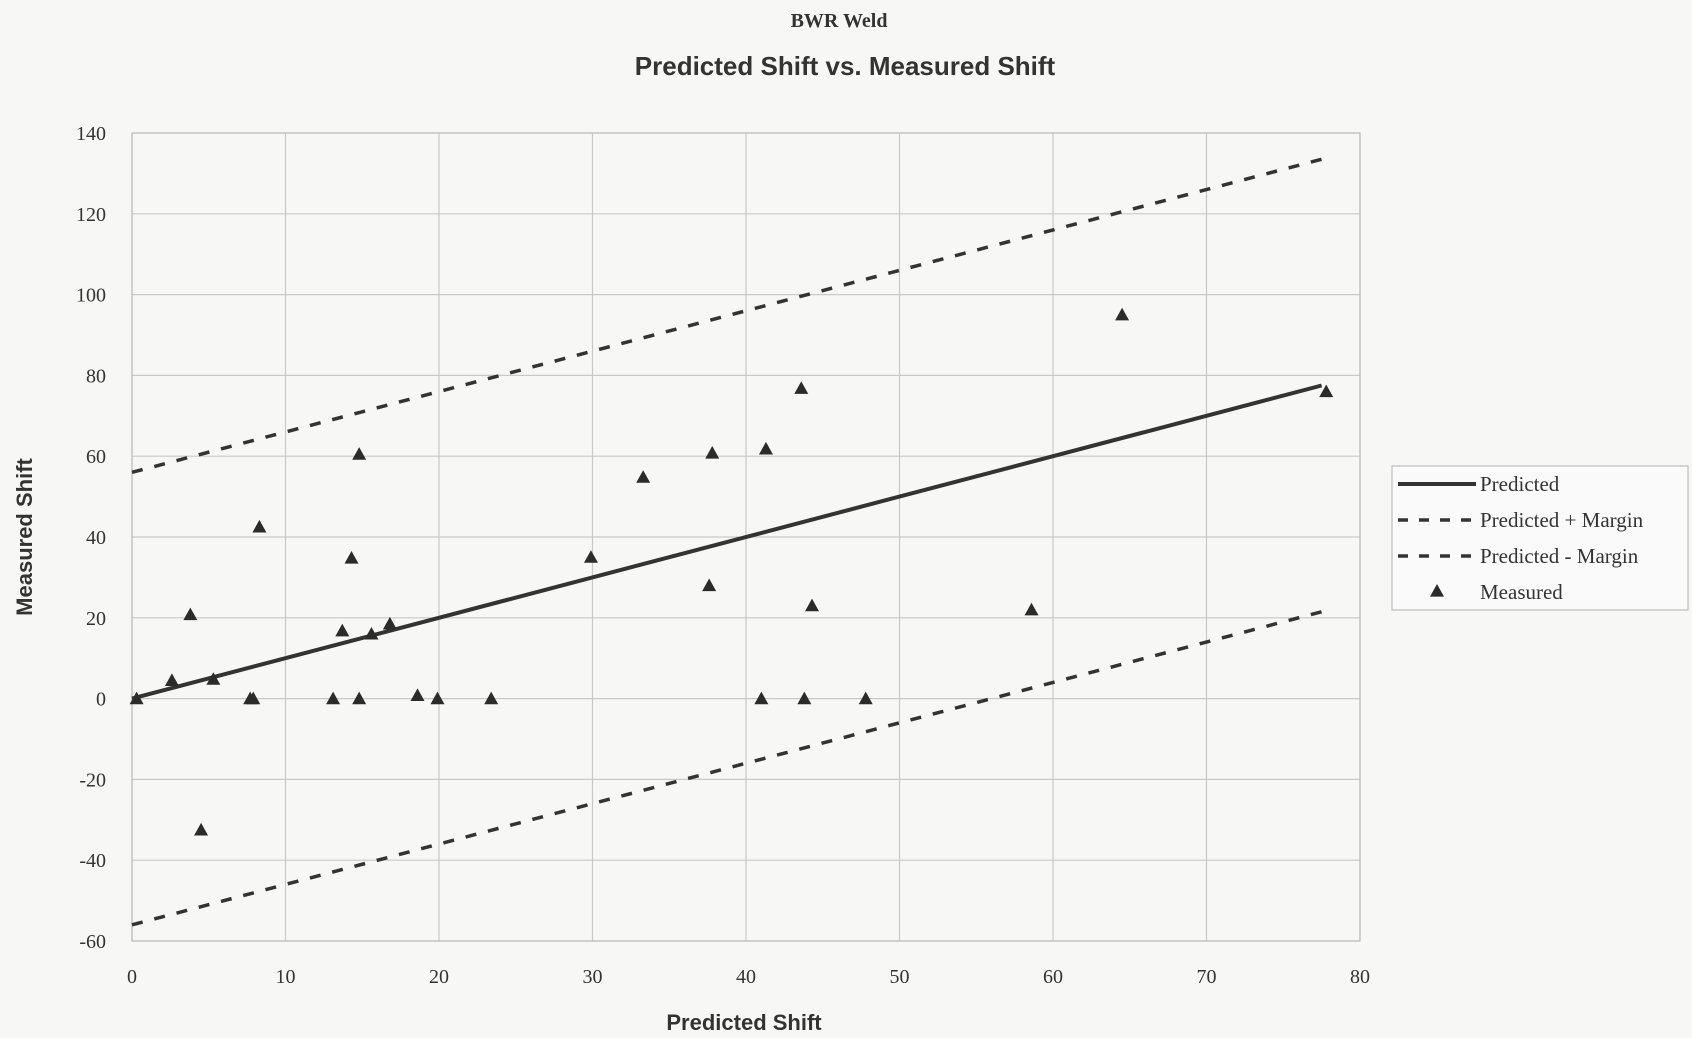  Describe the element at coordinates (900, 977) in the screenshot. I see `x-tick-label: 50` at that location.